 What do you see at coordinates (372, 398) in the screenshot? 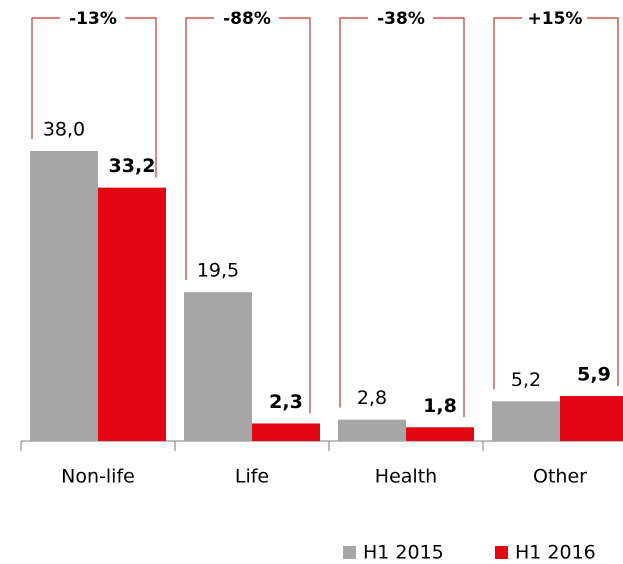
I see `value-label: 2,8` at bounding box center [372, 398].